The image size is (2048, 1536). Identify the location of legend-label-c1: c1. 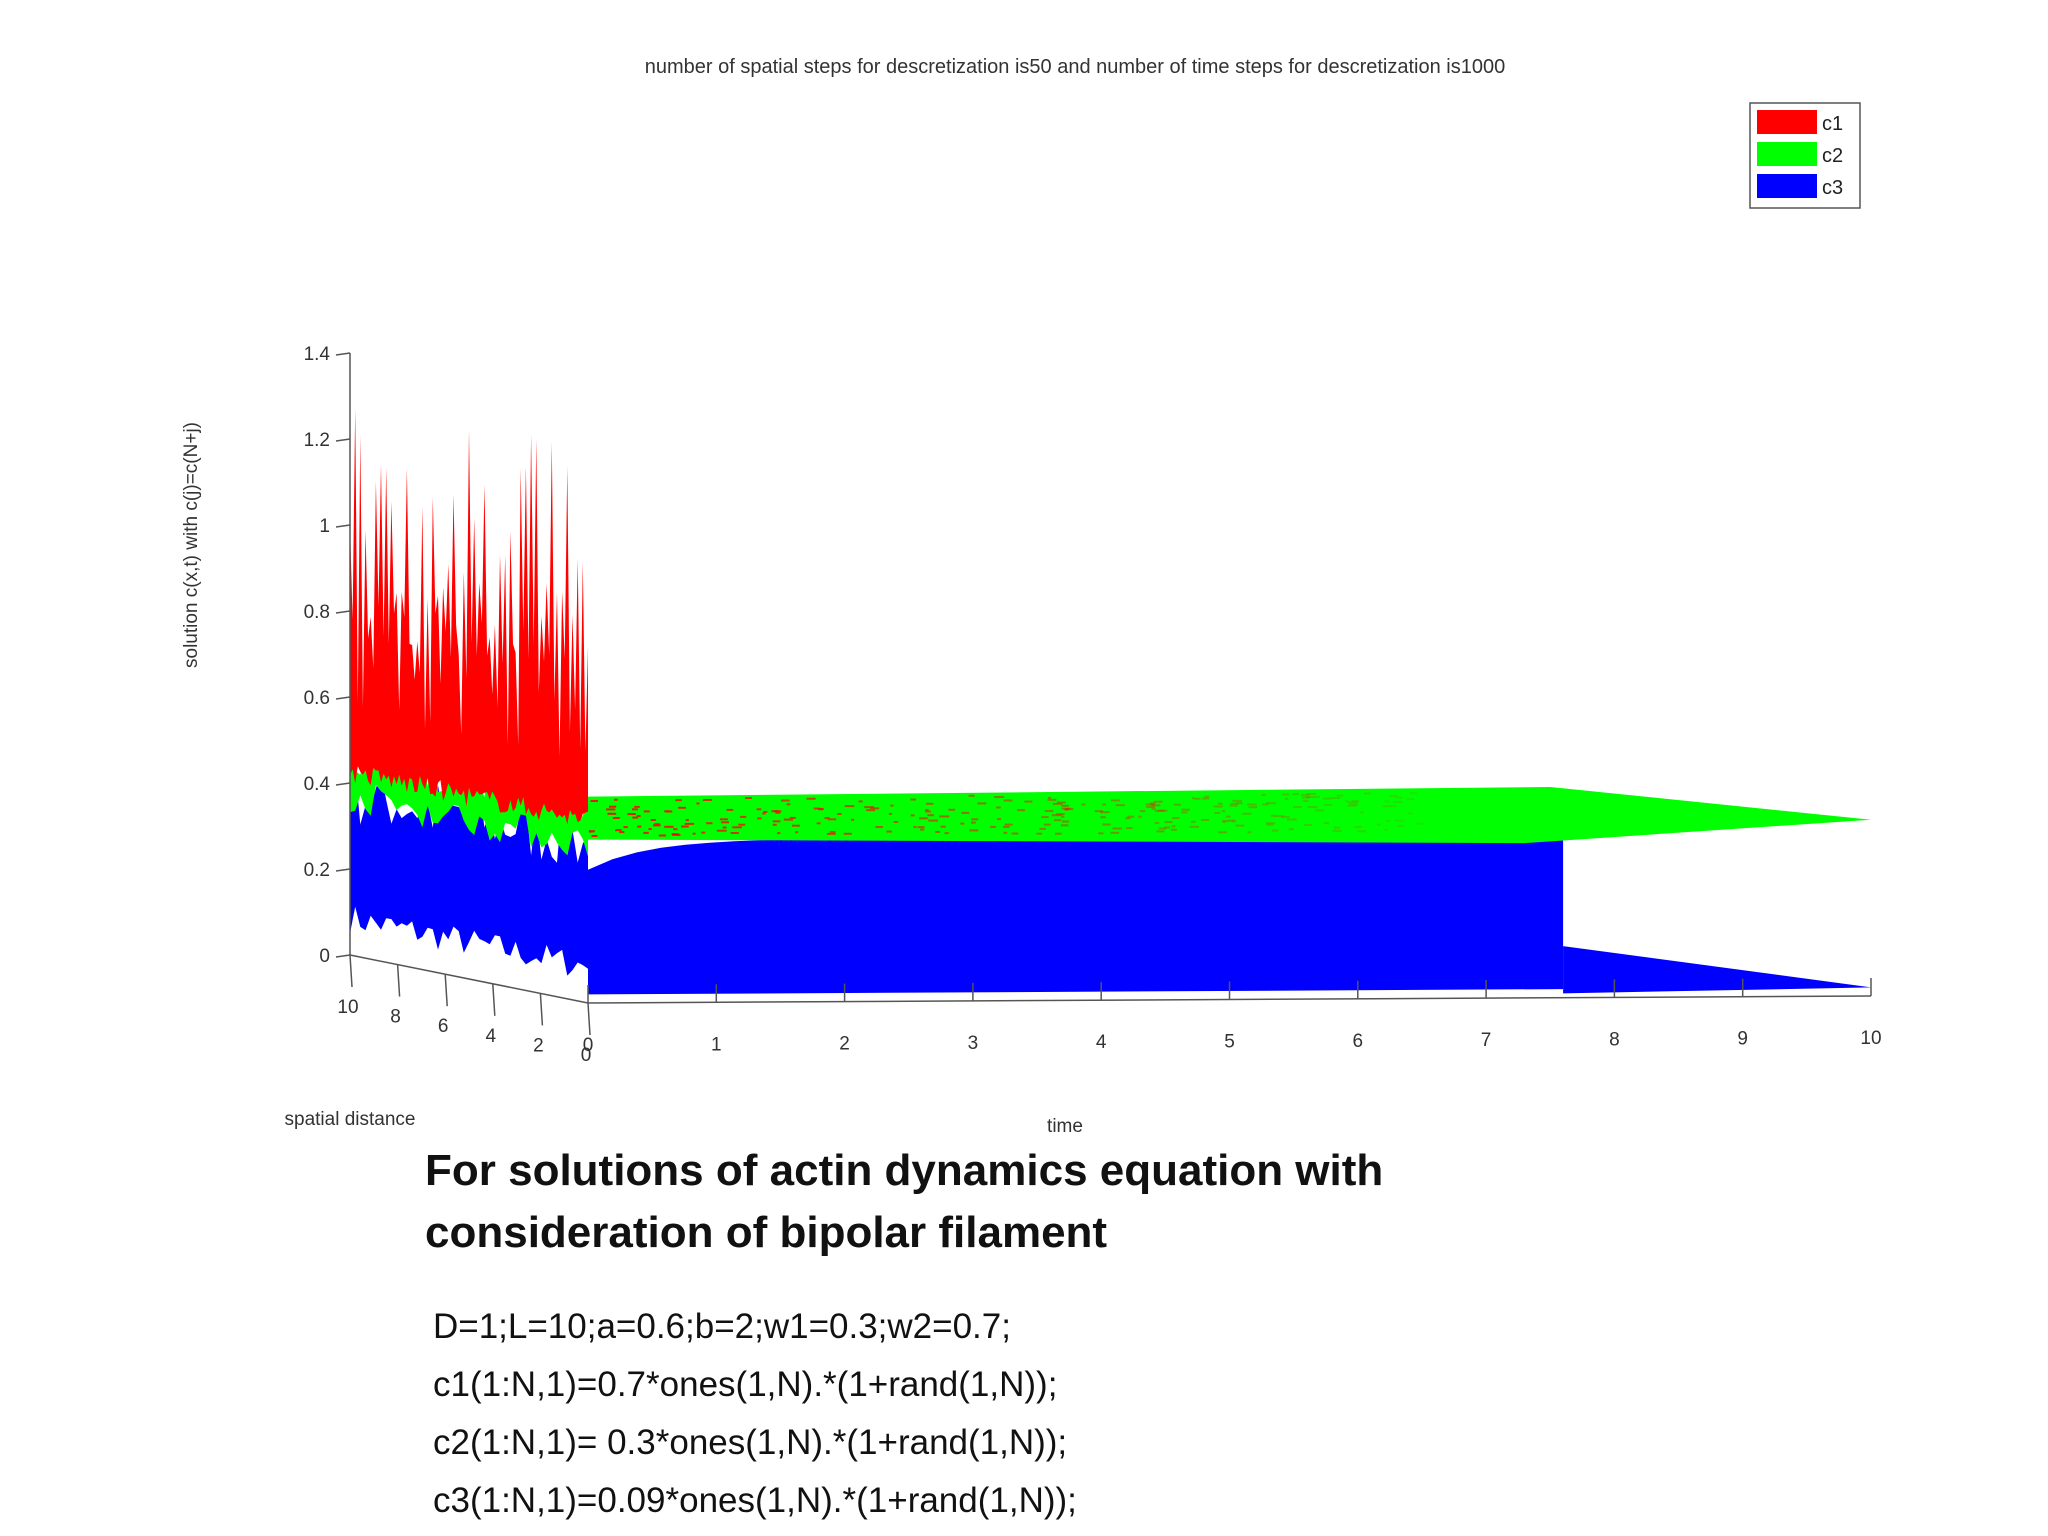
(1832, 124).